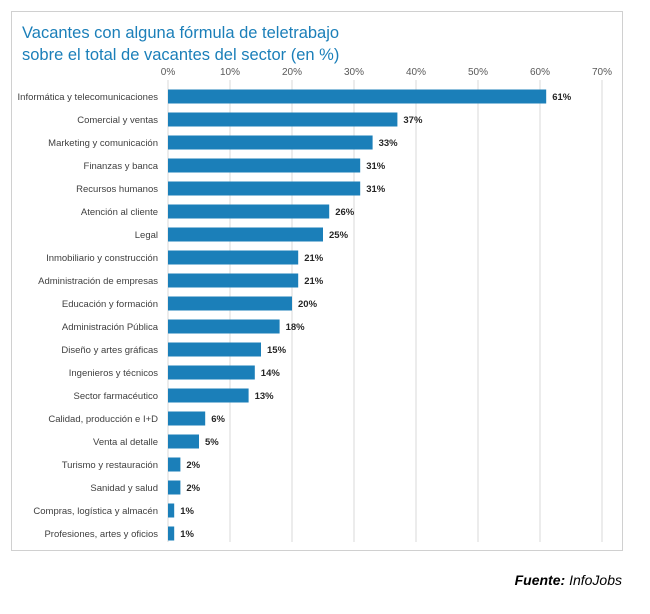 This screenshot has width=650, height=614. Describe the element at coordinates (562, 97) in the screenshot. I see `data-label: 61%` at that location.